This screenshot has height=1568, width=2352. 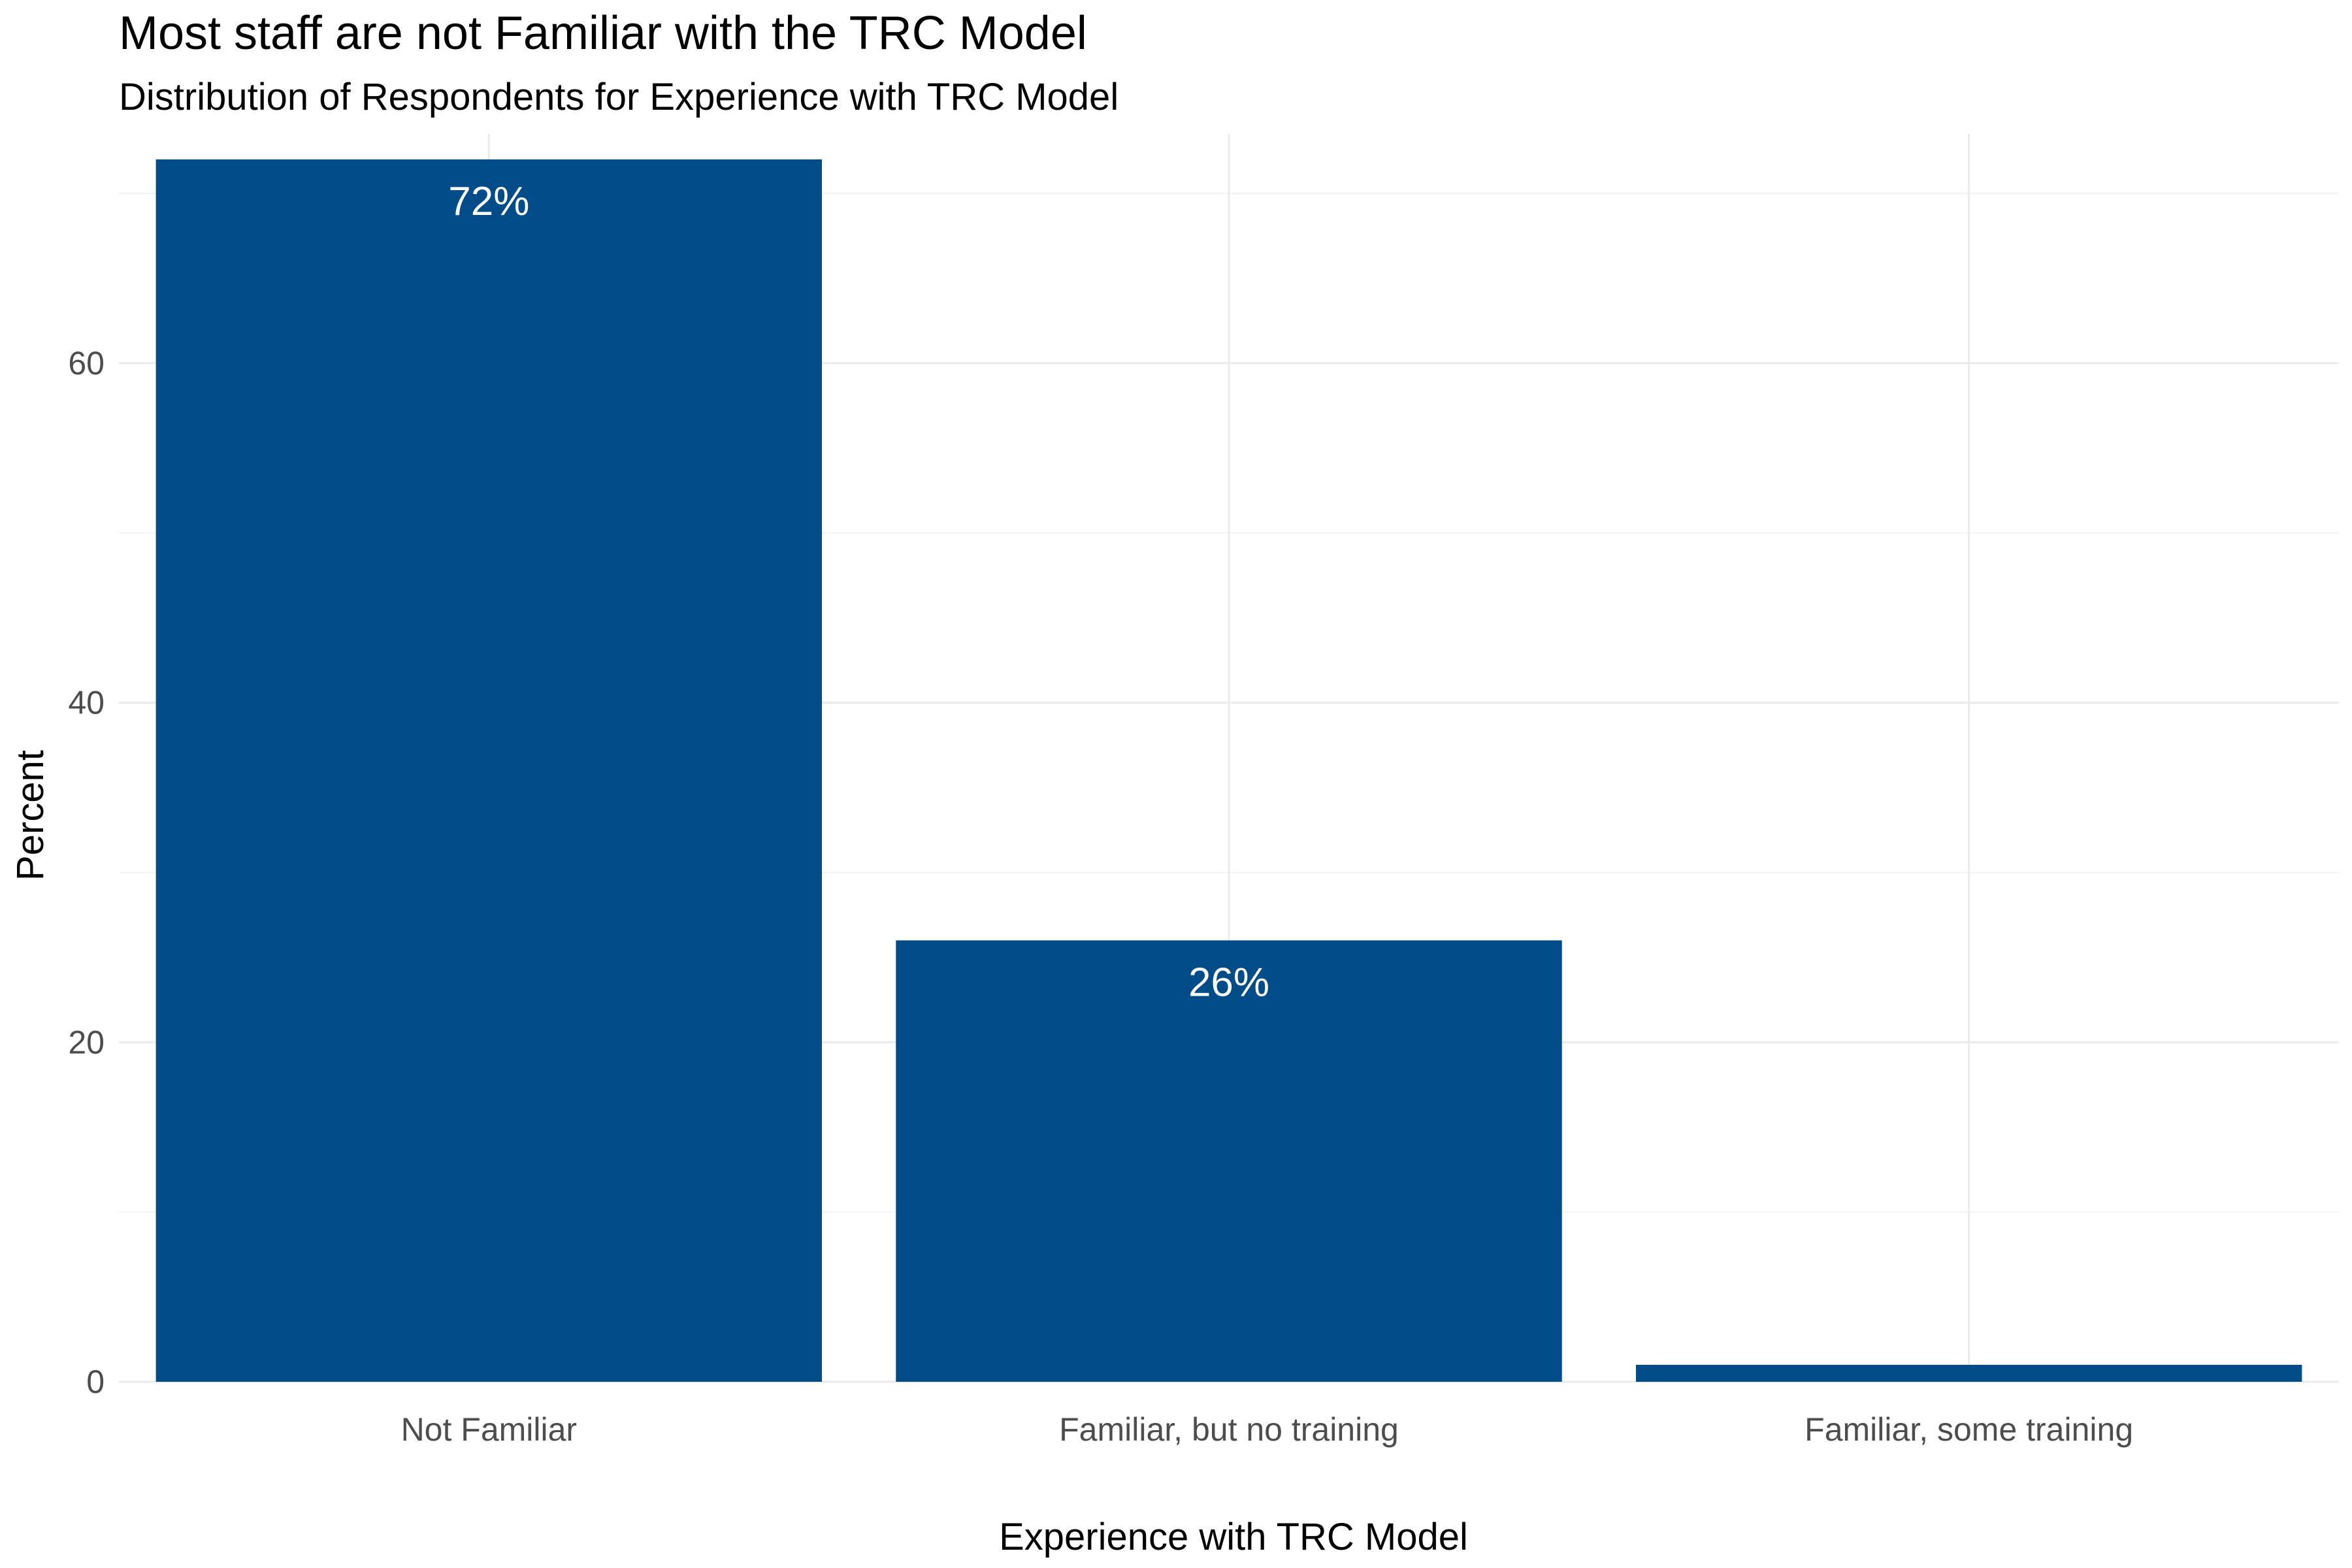 What do you see at coordinates (86, 703) in the screenshot?
I see `y-tick-label: 40` at bounding box center [86, 703].